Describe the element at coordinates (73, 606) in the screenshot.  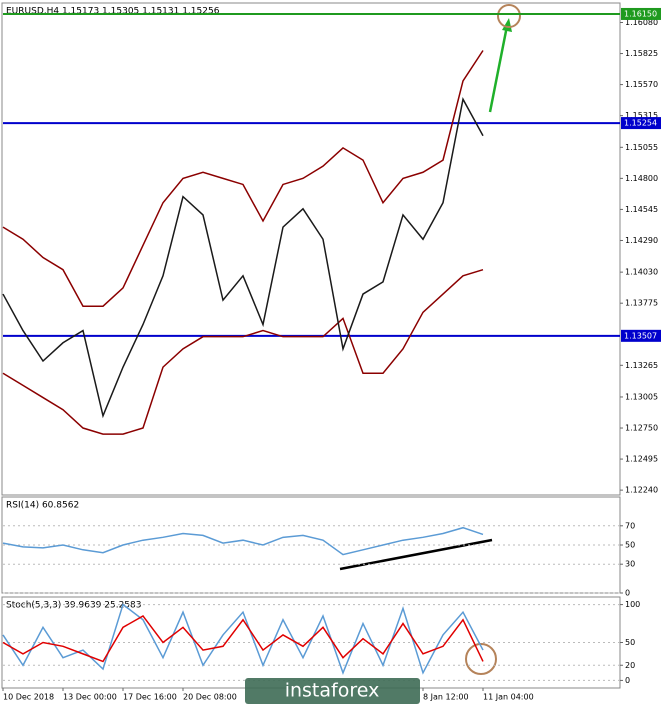
I see `panel-title: Stoch(5,3,3) 39.9639 25.2583` at that location.